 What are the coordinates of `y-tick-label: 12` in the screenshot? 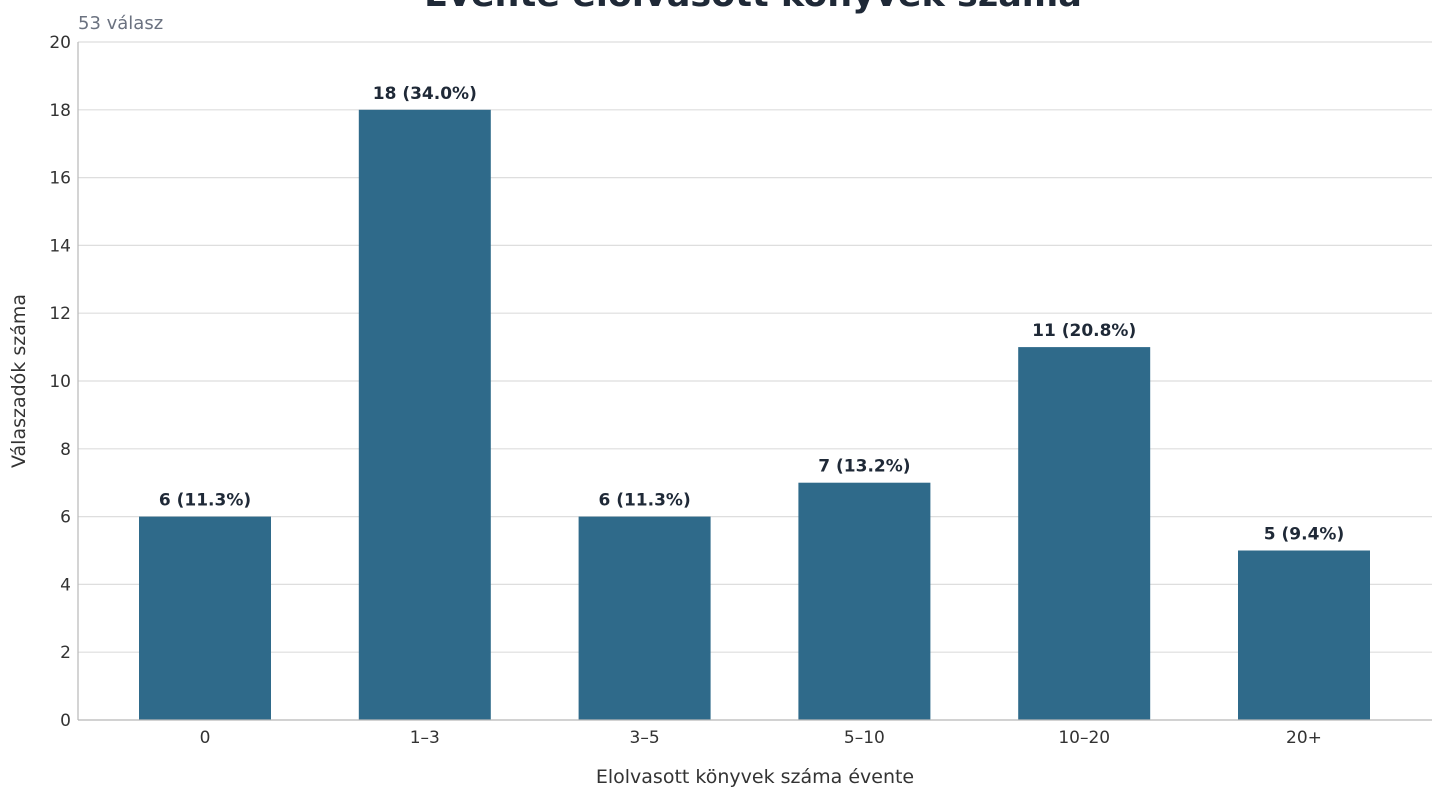 It's located at (60, 314).